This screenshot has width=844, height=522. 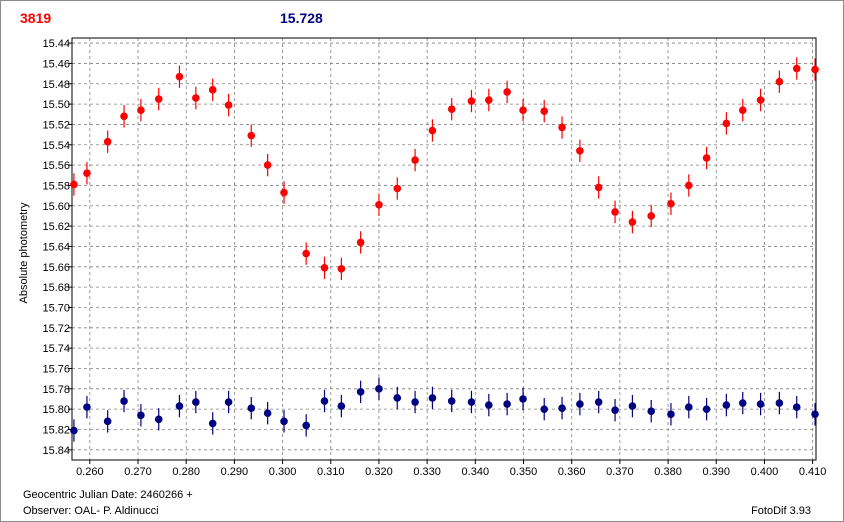 What do you see at coordinates (572, 472) in the screenshot?
I see `x-tick-label: 0.360` at bounding box center [572, 472].